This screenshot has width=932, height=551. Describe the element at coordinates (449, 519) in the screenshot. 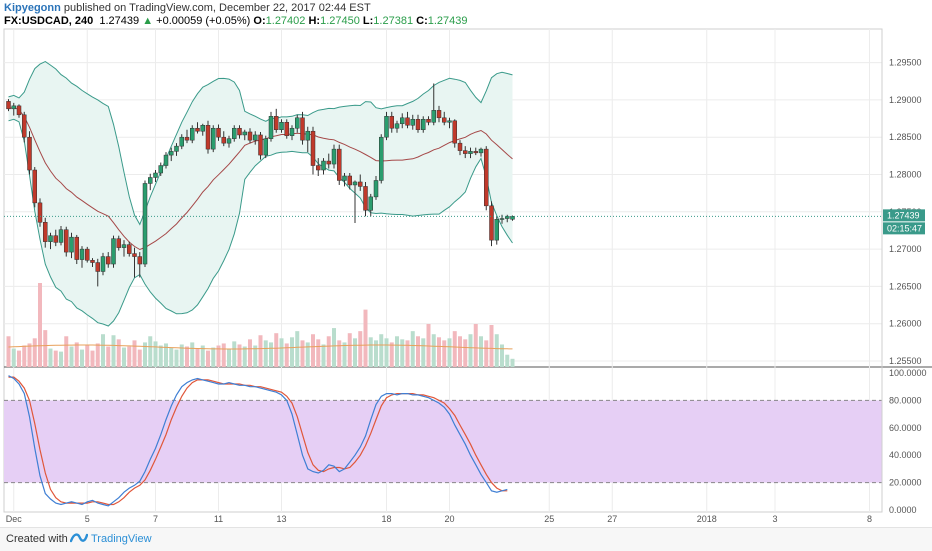

I see `x-tick-label: 20` at that location.